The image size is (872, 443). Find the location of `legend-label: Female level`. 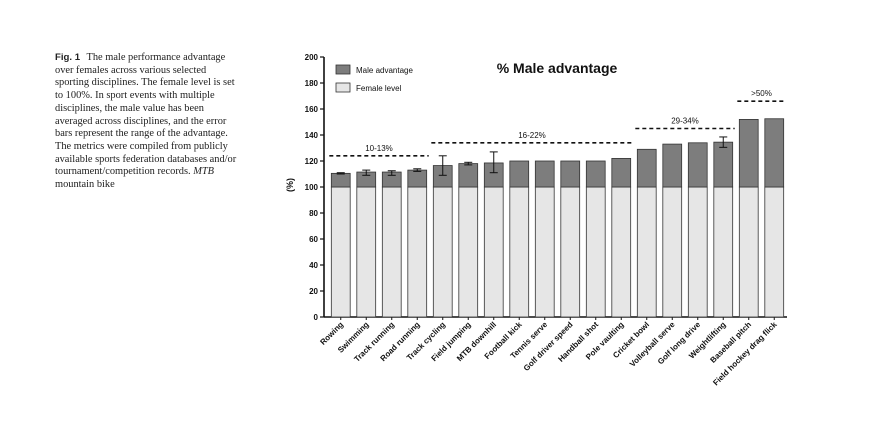

legend-label: Female level is located at coordinates (379, 88).